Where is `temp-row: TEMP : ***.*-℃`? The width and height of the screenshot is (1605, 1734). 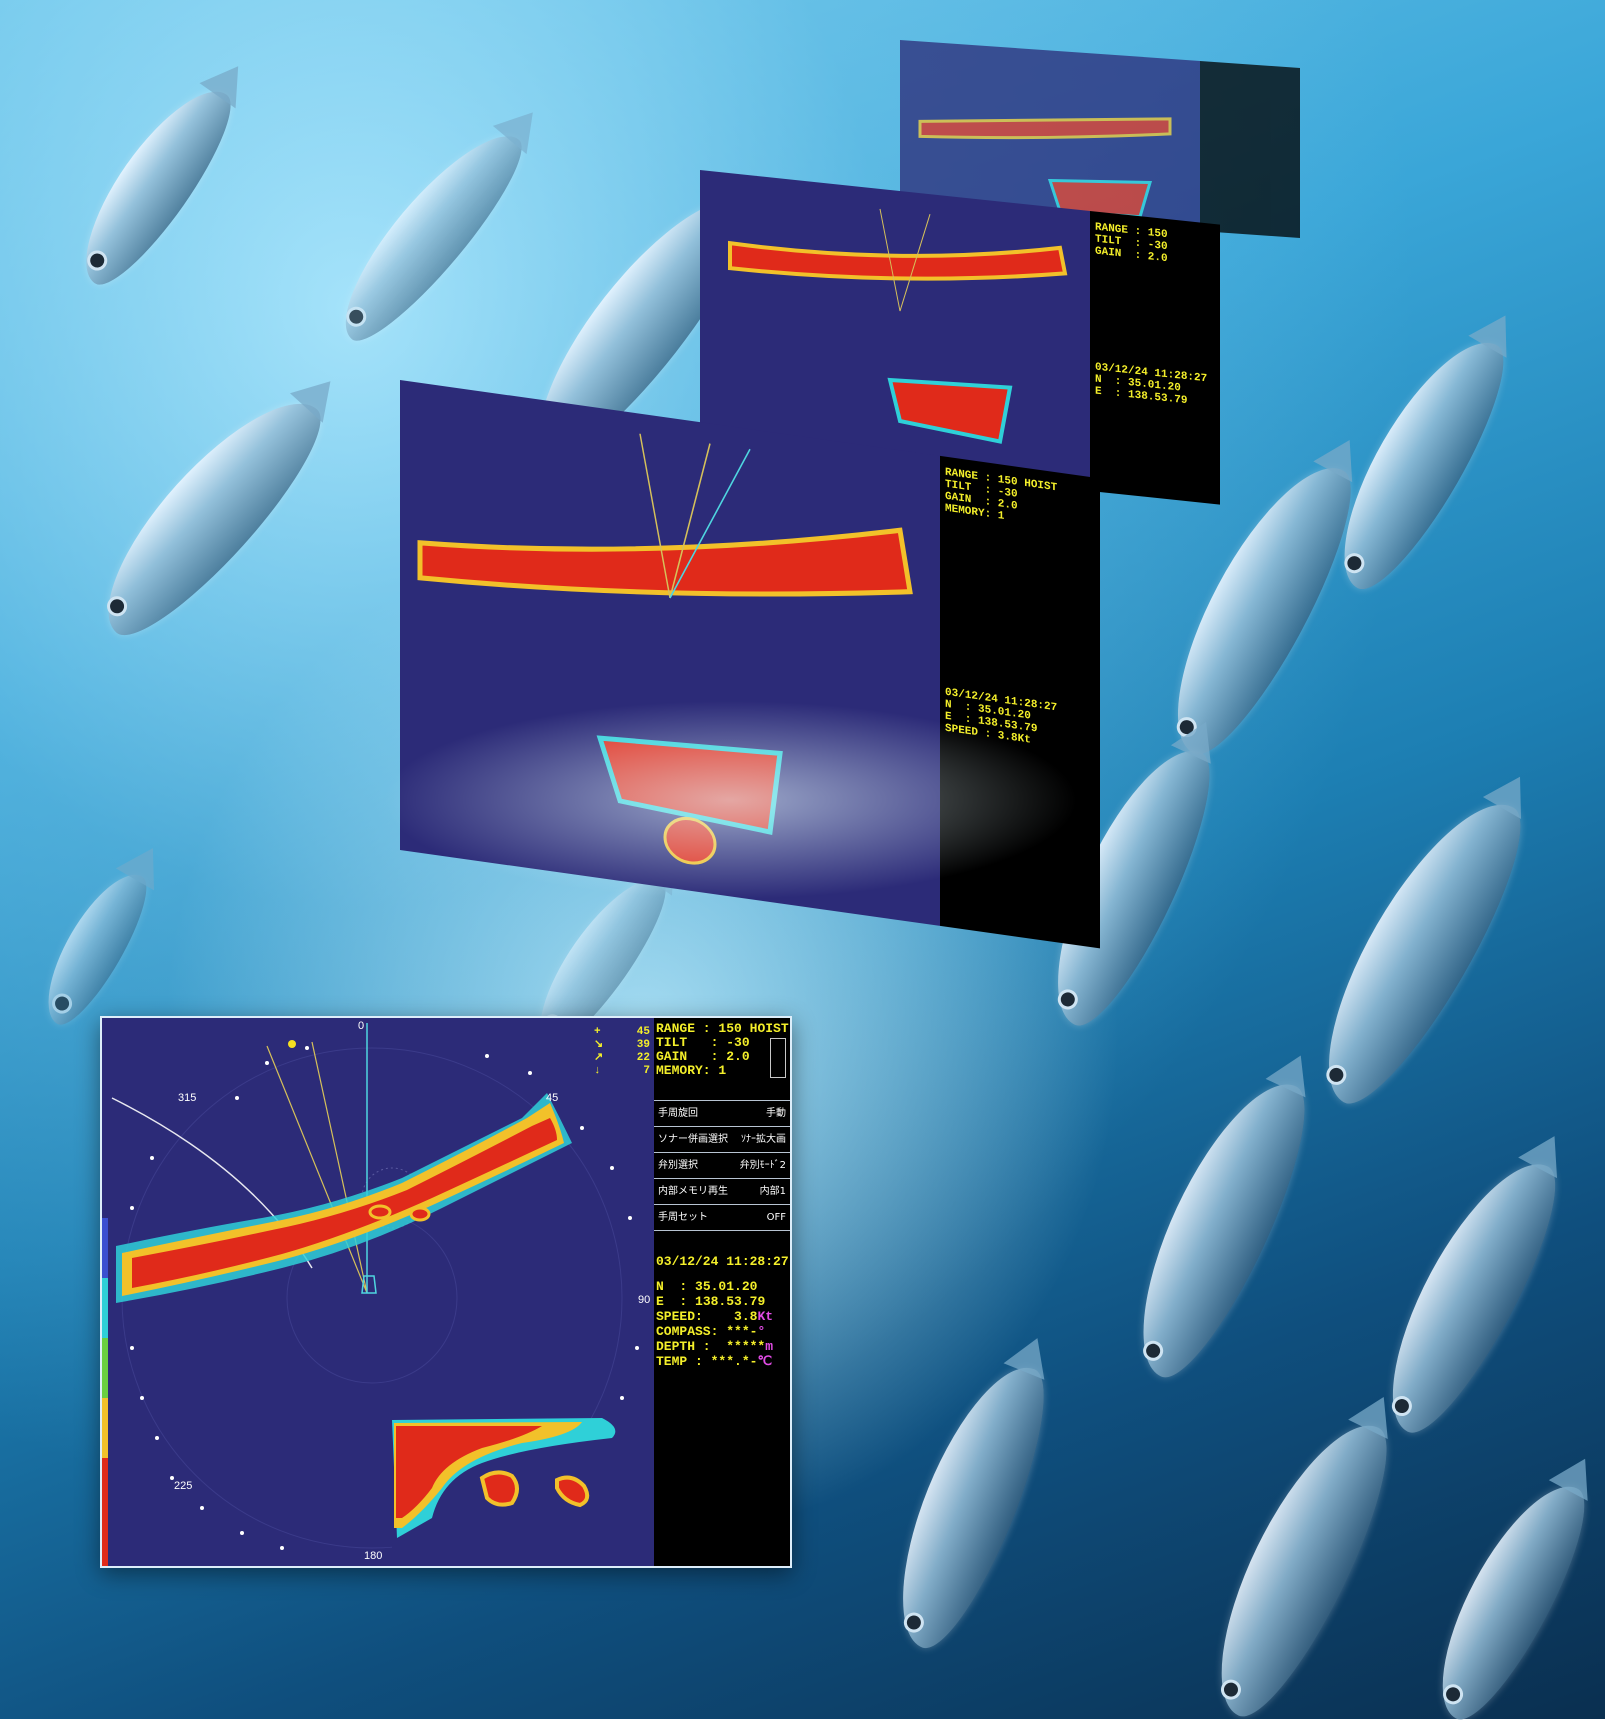 temp-row: TEMP : ***.*-℃ is located at coordinates (722, 1361).